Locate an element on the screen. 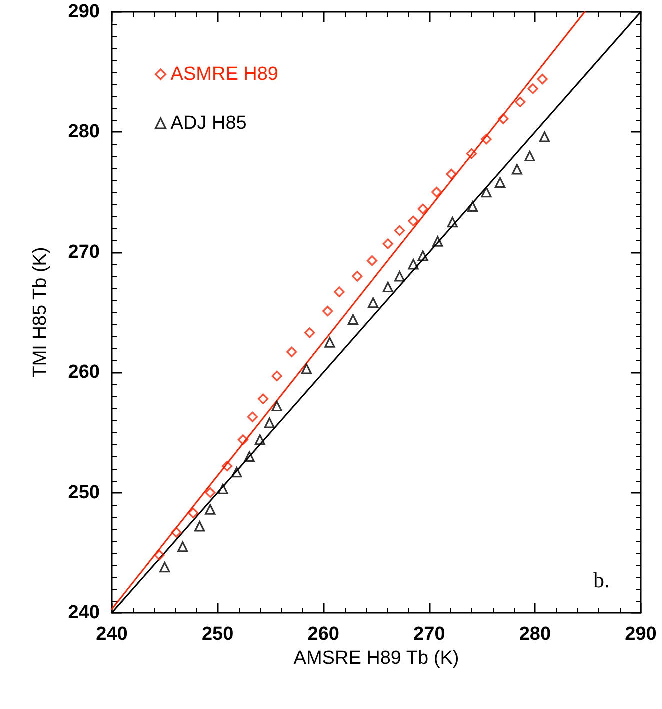 Image resolution: width=662 pixels, height=709 pixels. y-tick-label: 270 is located at coordinates (84, 252).